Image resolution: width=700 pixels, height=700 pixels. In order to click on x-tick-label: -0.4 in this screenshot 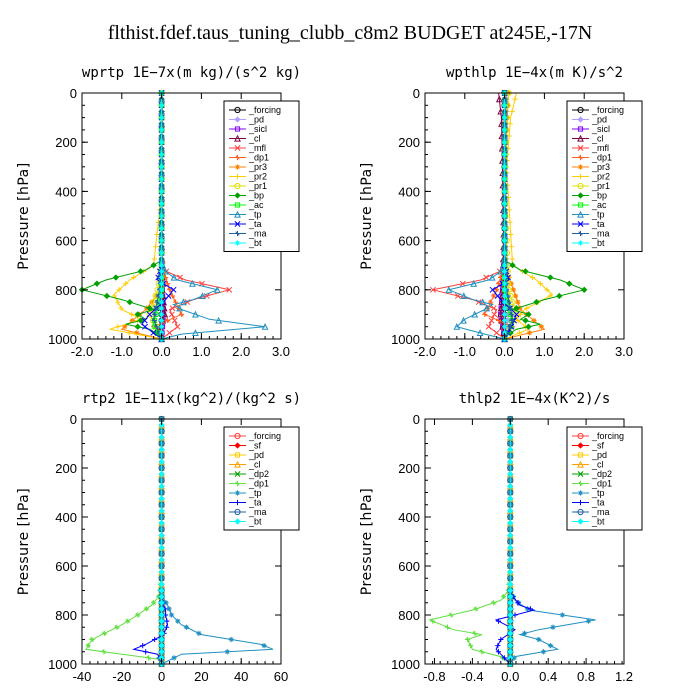, I will do `click(472, 676)`.